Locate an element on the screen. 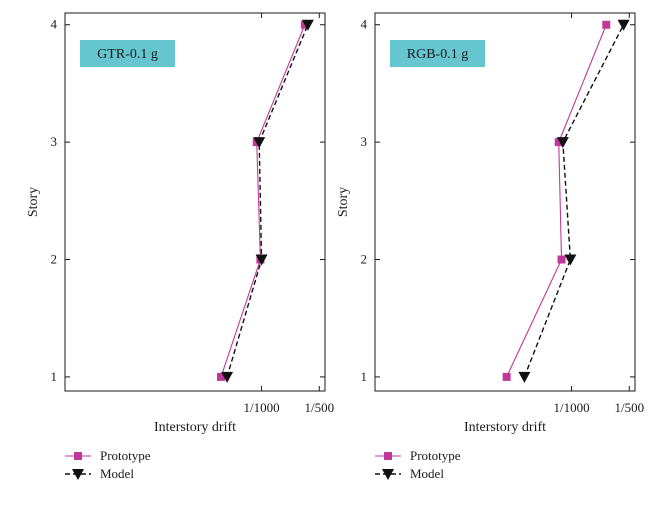 Image resolution: width=660 pixels, height=511 pixels. panel-label: RGB-0.1 g is located at coordinates (437, 54).